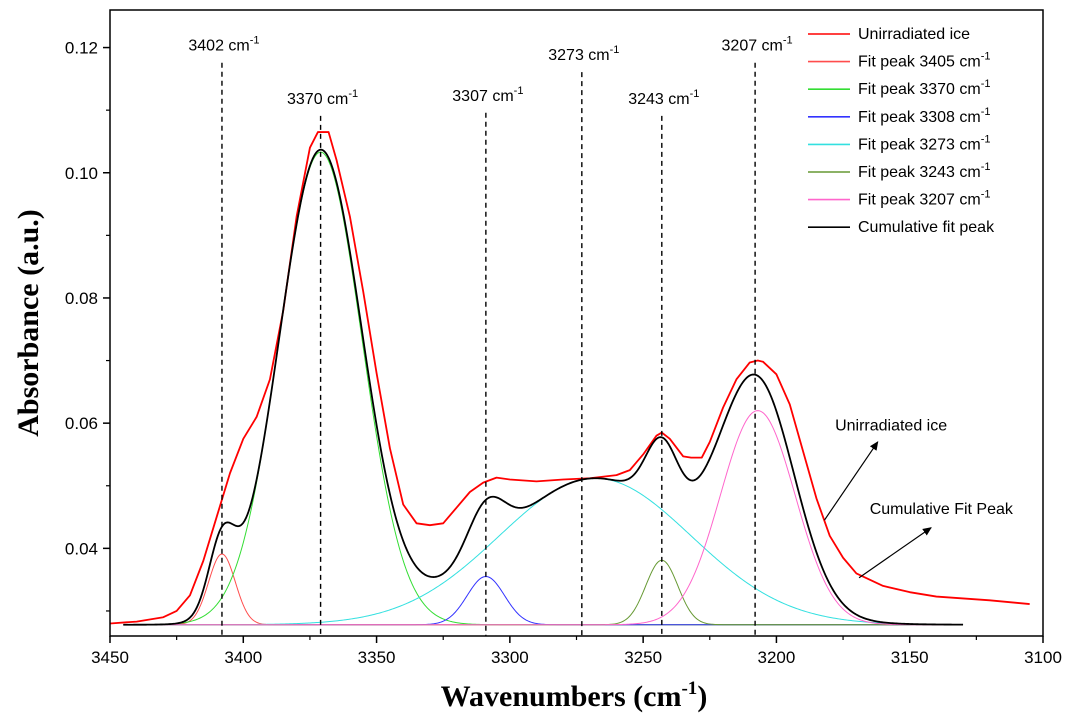 The height and width of the screenshot is (719, 1071). I want to click on y-tick-label-3: 0.10, so click(81, 173).